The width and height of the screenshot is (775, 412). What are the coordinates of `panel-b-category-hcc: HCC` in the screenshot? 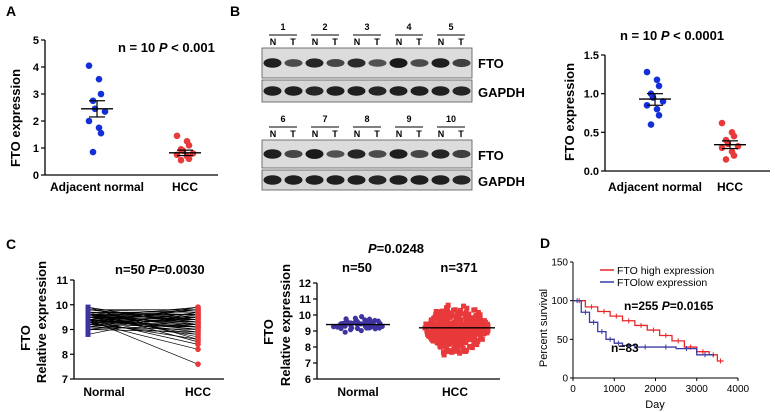 It's located at (730, 187).